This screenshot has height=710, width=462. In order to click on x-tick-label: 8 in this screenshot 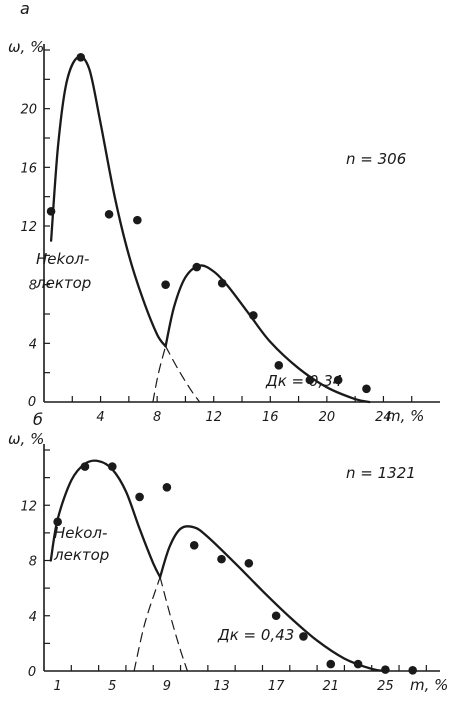, I will do `click(157, 417)`.